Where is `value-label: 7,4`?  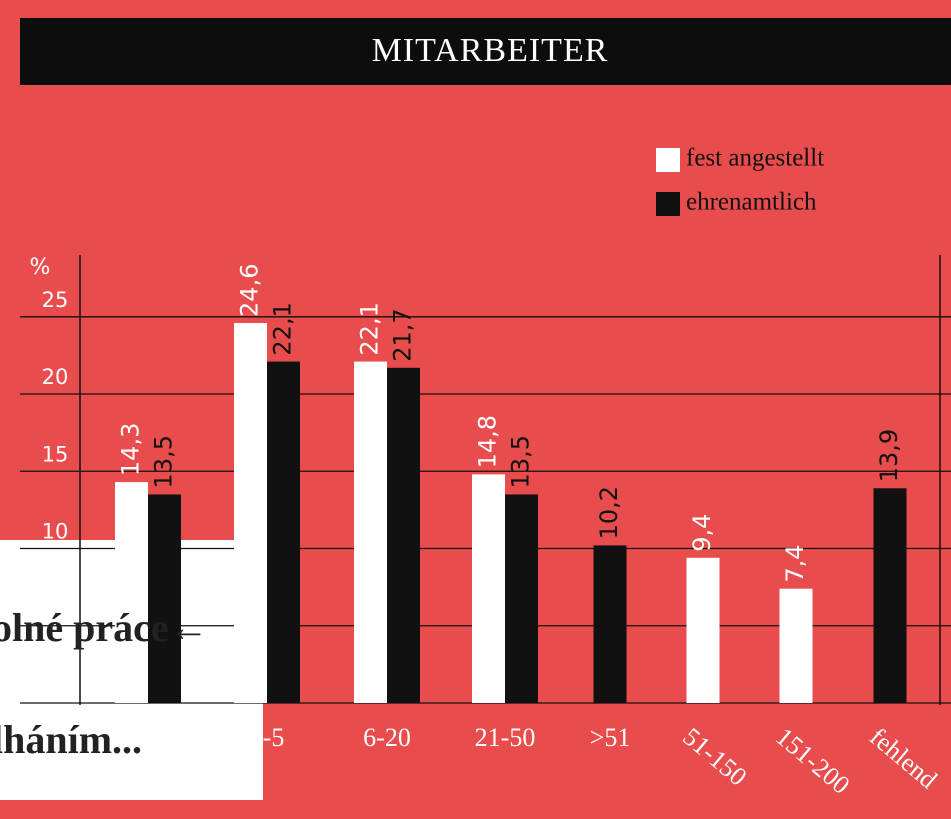
value-label: 7,4 is located at coordinates (795, 564).